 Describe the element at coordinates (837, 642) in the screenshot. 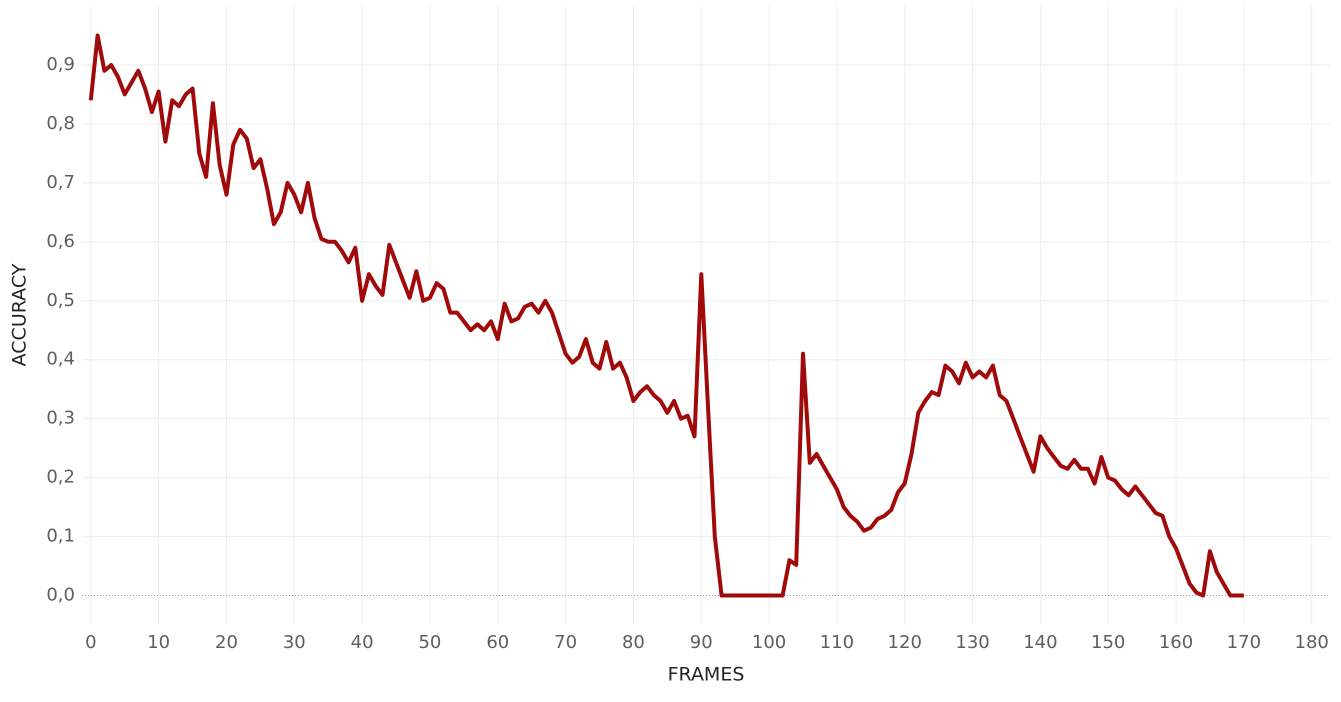

I see `x-tick-label: 110` at that location.